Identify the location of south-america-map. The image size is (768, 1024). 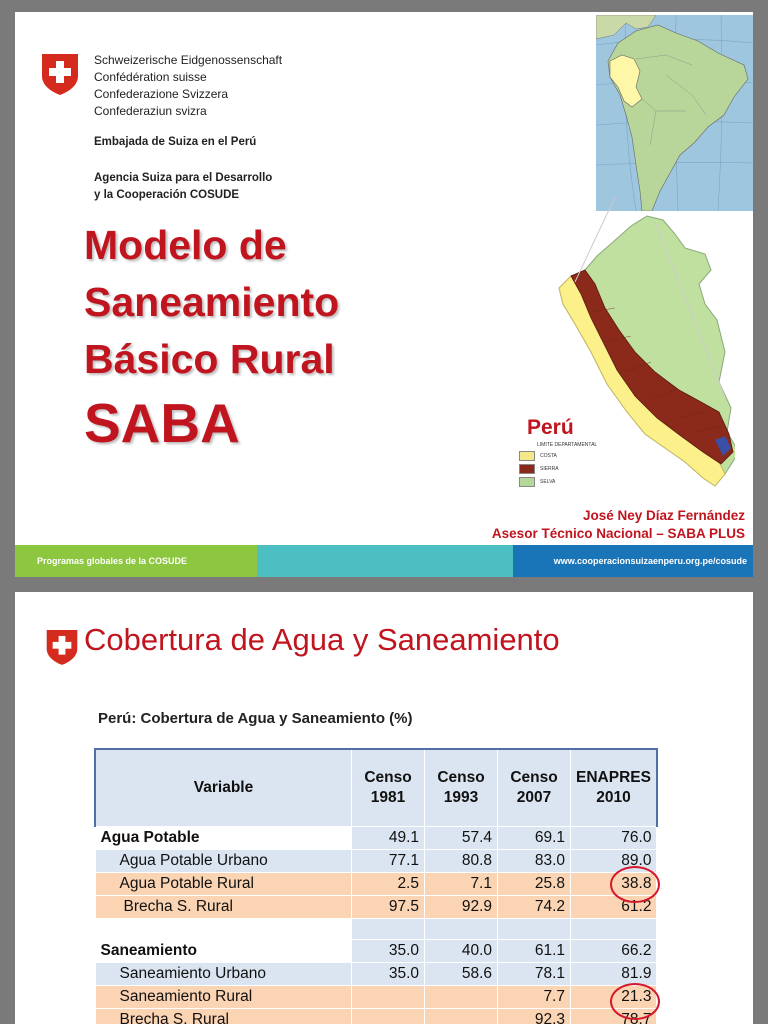
(674, 113).